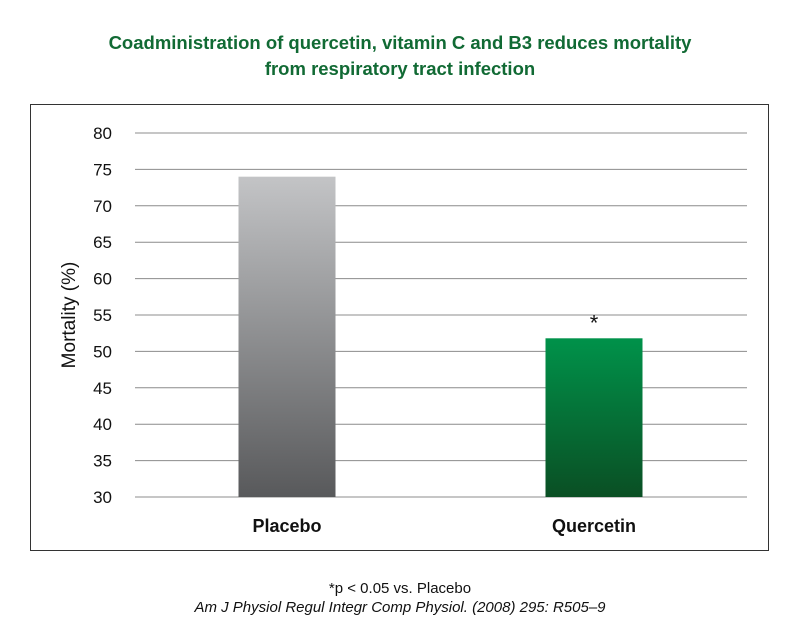 This screenshot has width=800, height=643. What do you see at coordinates (400, 68) in the screenshot?
I see `chart-title-line-2: from respiratory tract infection` at bounding box center [400, 68].